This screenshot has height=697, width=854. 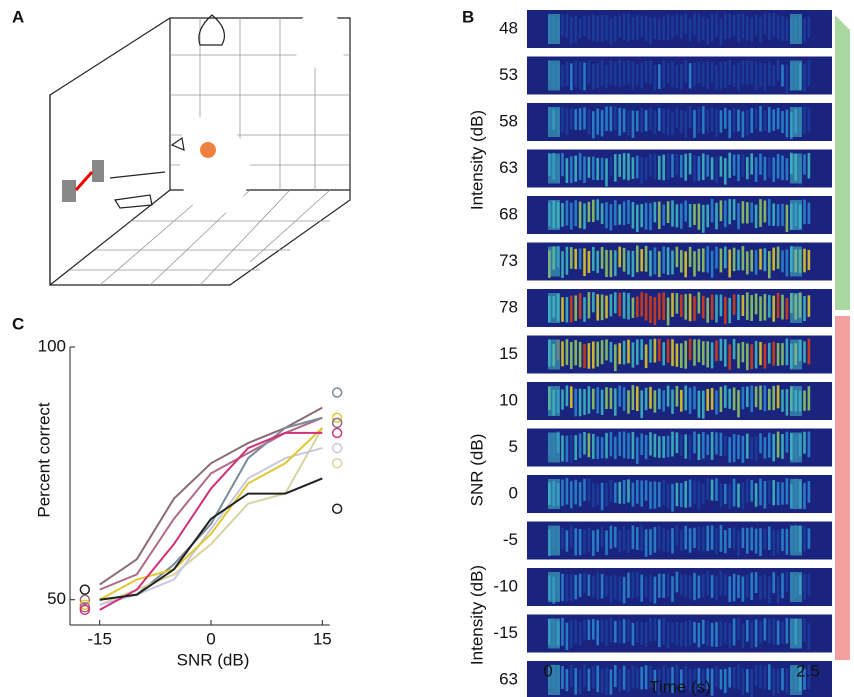 What do you see at coordinates (200, 149) in the screenshot?
I see `setup-illustration` at bounding box center [200, 149].